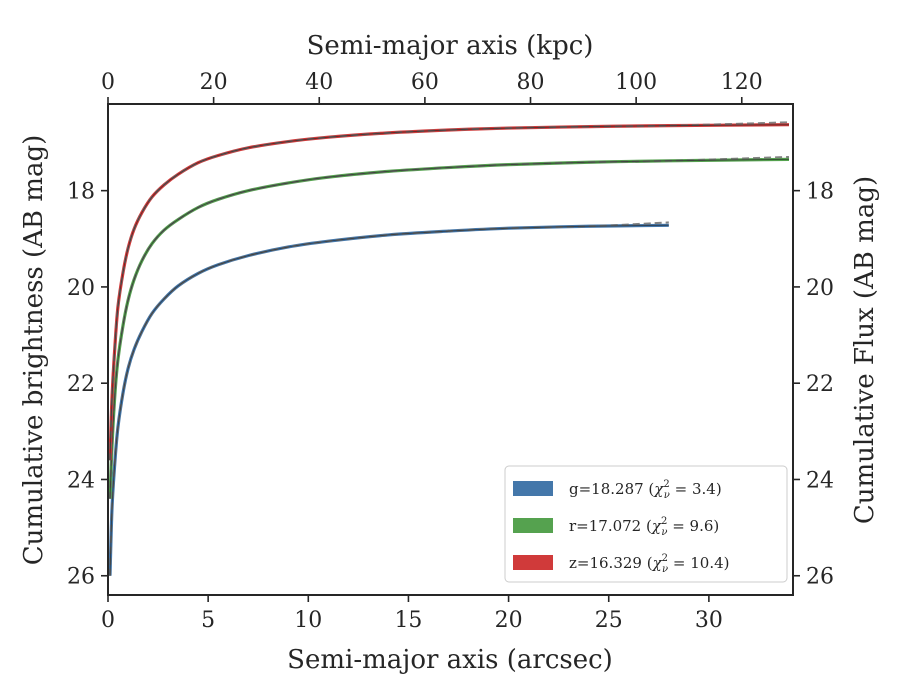 The image size is (900, 700). What do you see at coordinates (820, 384) in the screenshot?
I see `right-y-tick-label: 22` at bounding box center [820, 384].